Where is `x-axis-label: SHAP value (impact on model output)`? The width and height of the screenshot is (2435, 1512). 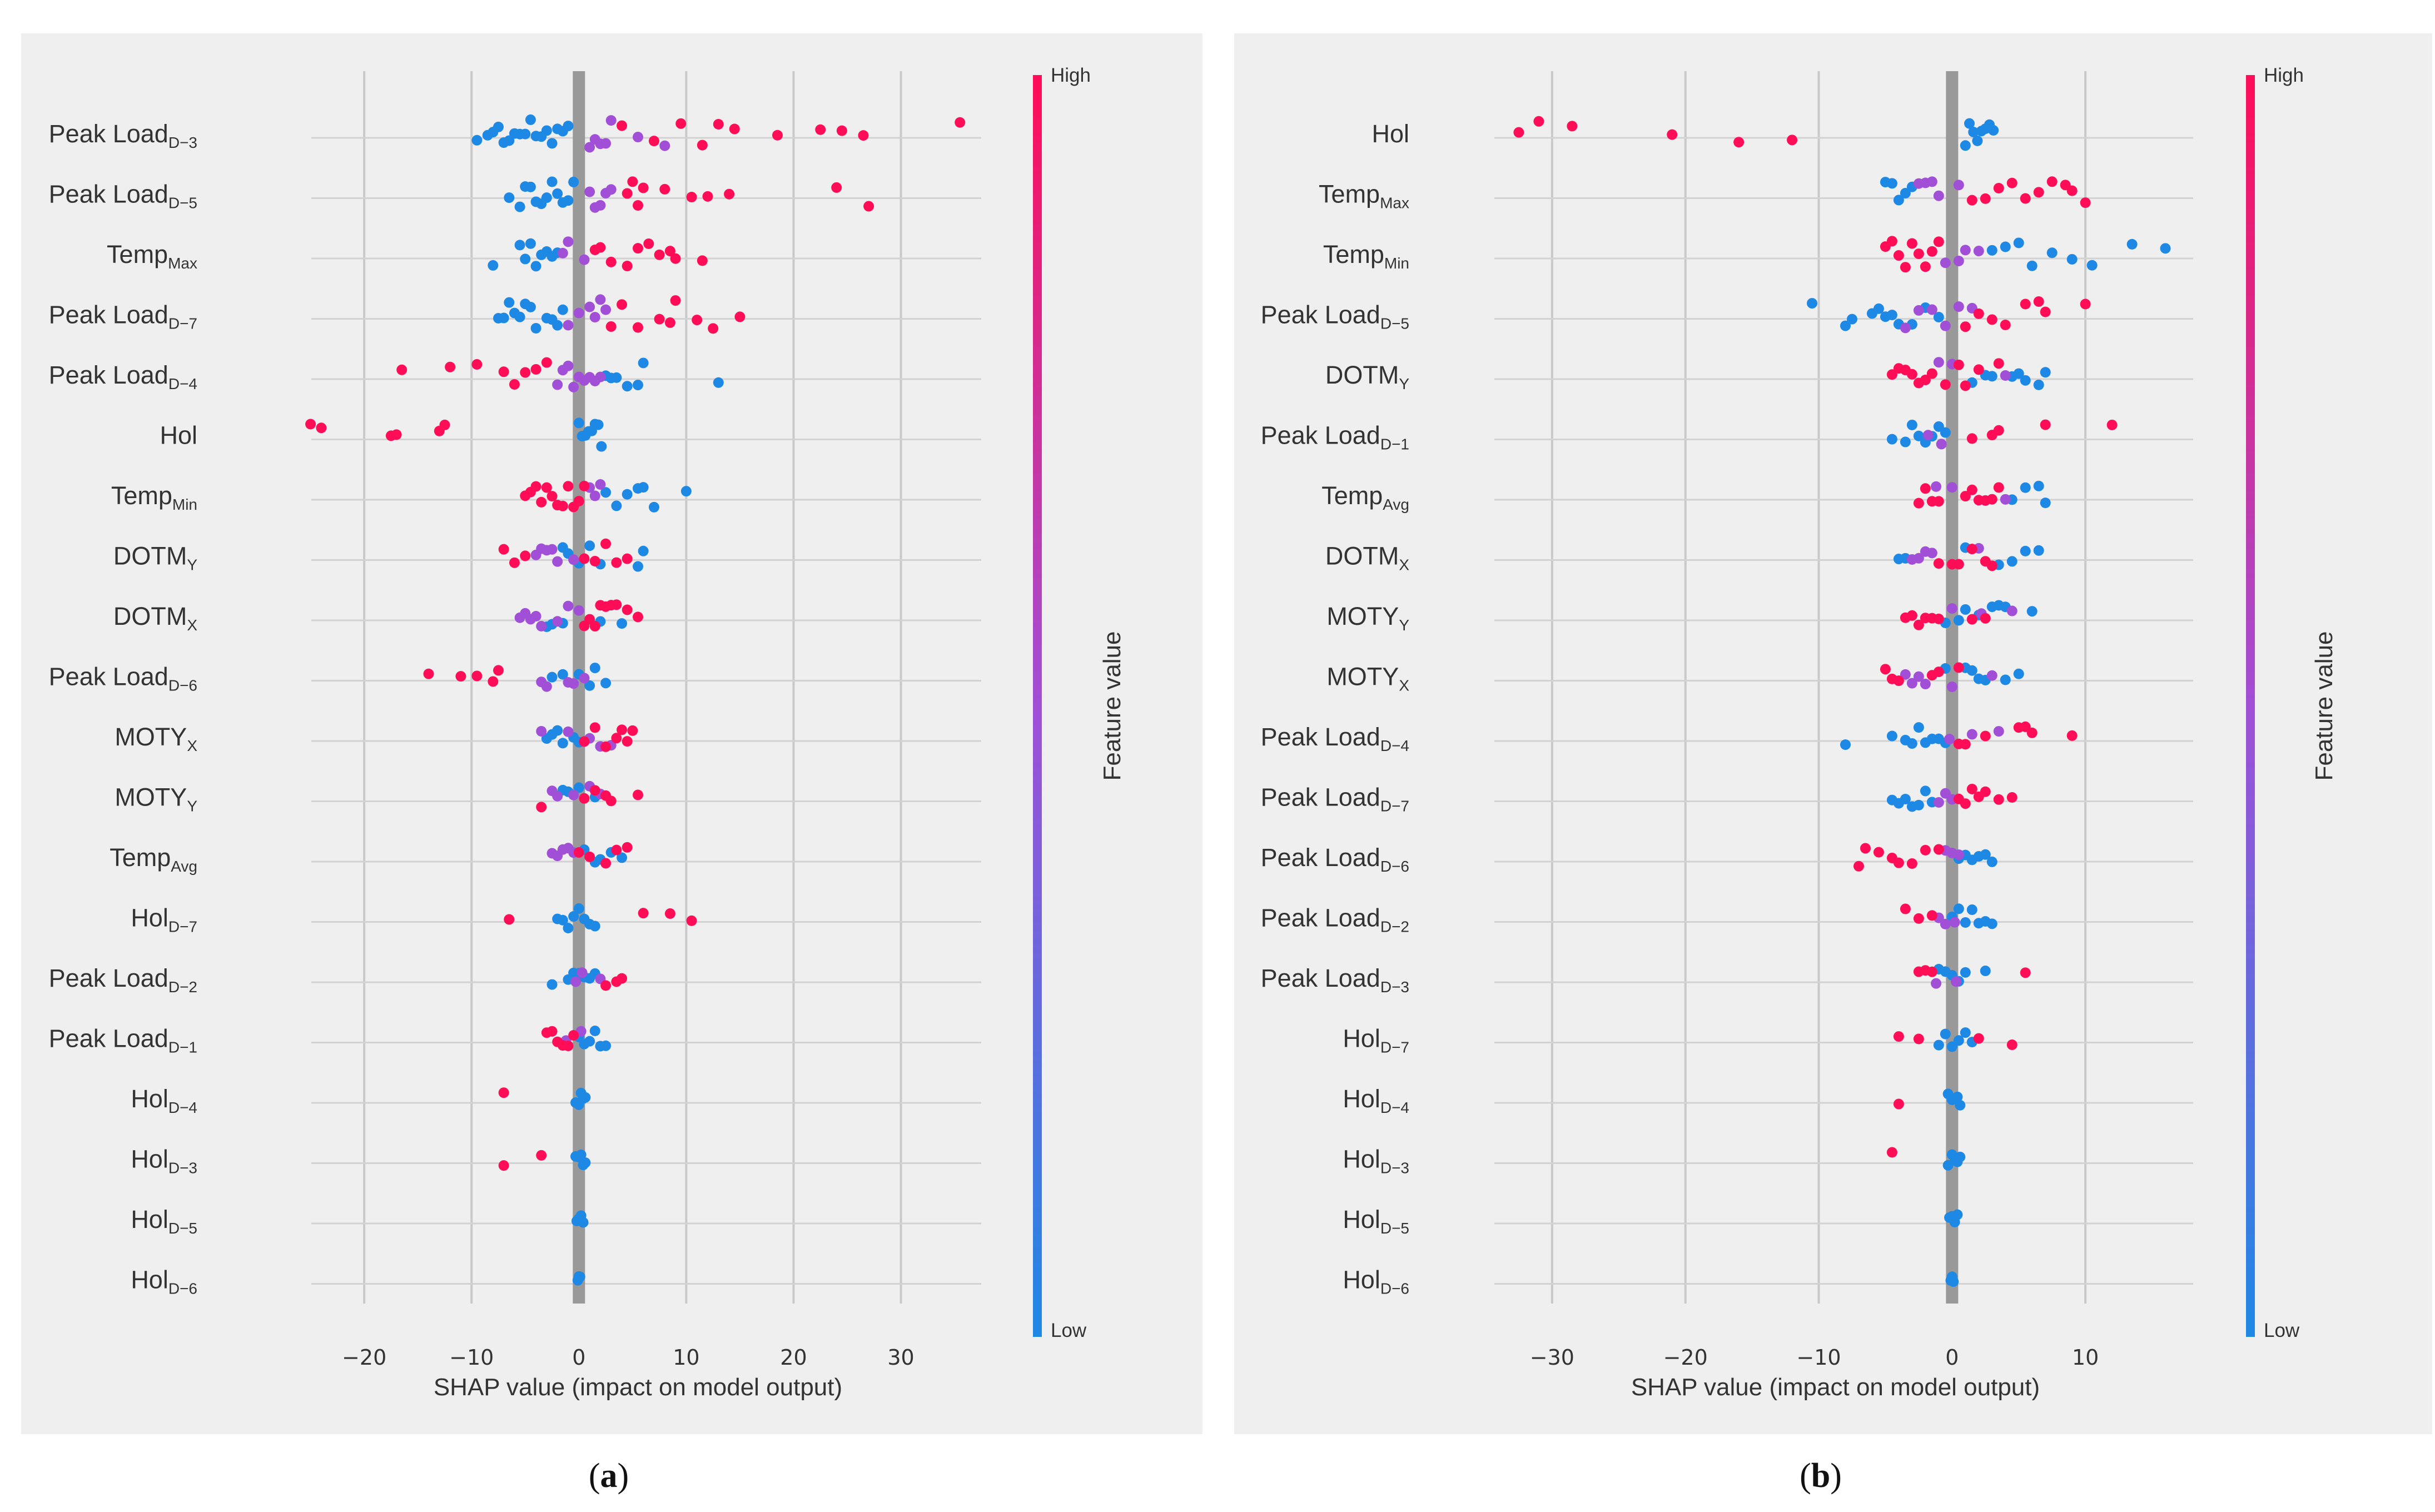
x-axis-label: SHAP value (impact on model output) is located at coordinates (638, 1387).